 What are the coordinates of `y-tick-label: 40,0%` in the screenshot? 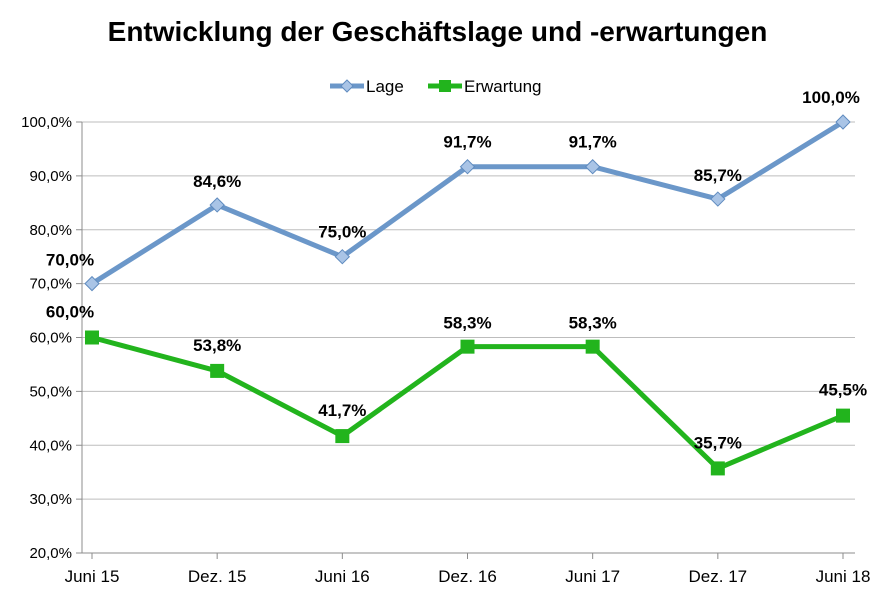 It's located at (50, 445).